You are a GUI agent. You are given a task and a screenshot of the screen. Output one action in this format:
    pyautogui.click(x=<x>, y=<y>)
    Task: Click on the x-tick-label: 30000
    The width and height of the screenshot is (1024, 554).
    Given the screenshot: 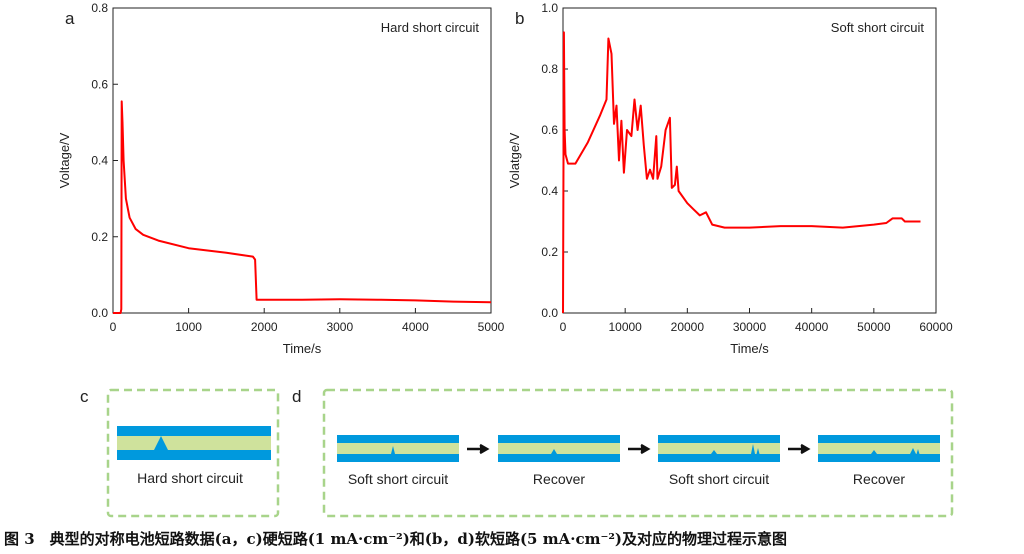 What is the action you would take?
    pyautogui.click(x=750, y=327)
    